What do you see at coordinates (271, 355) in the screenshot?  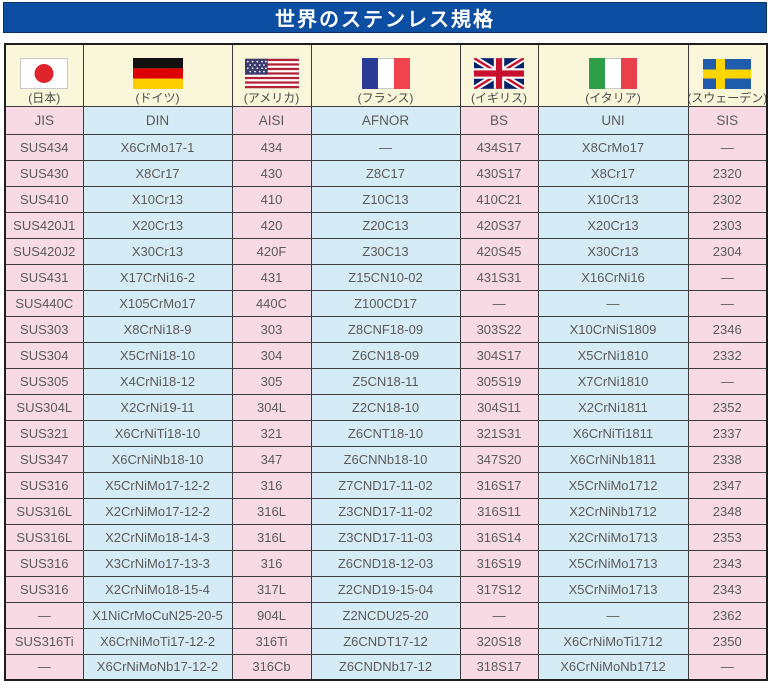 I see `table-cell: 304` at bounding box center [271, 355].